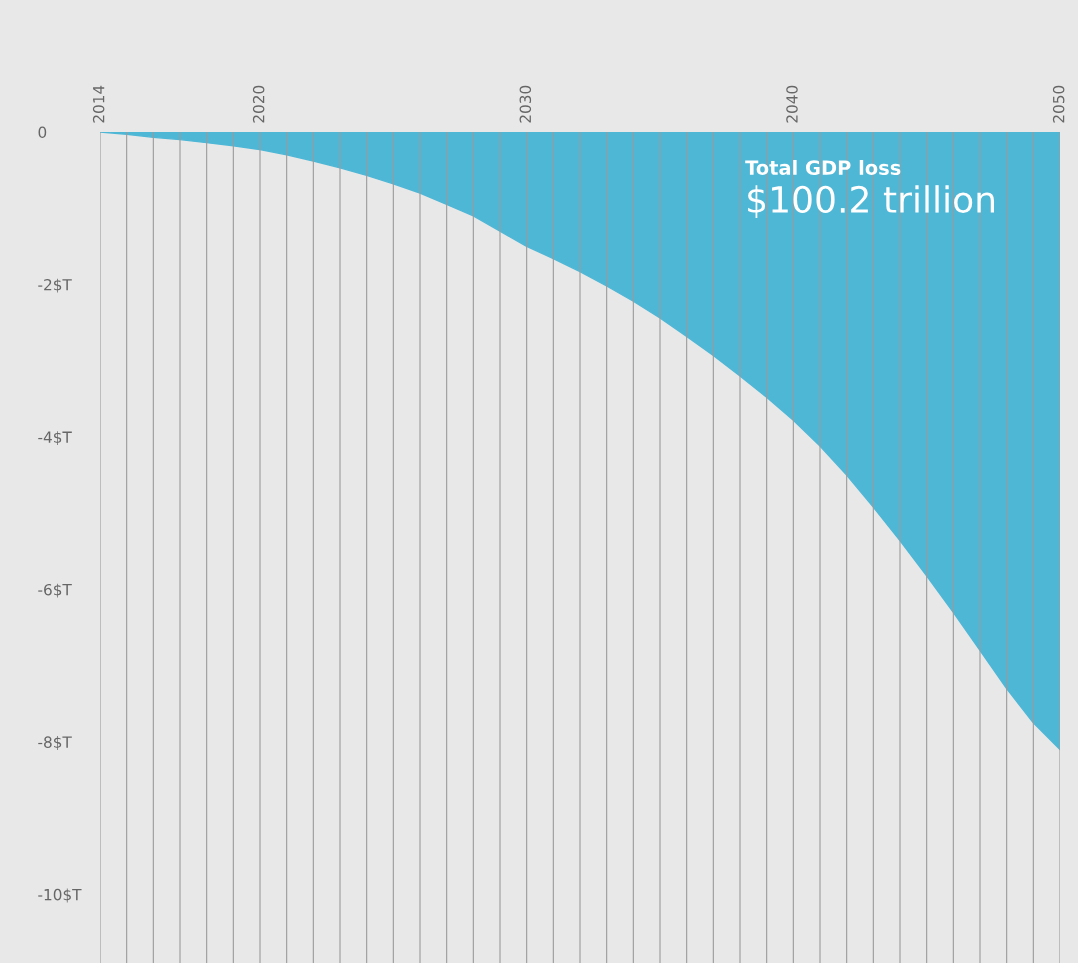 This screenshot has width=1078, height=963. What do you see at coordinates (258, 104) in the screenshot?
I see `x-tick-label: 2020` at bounding box center [258, 104].